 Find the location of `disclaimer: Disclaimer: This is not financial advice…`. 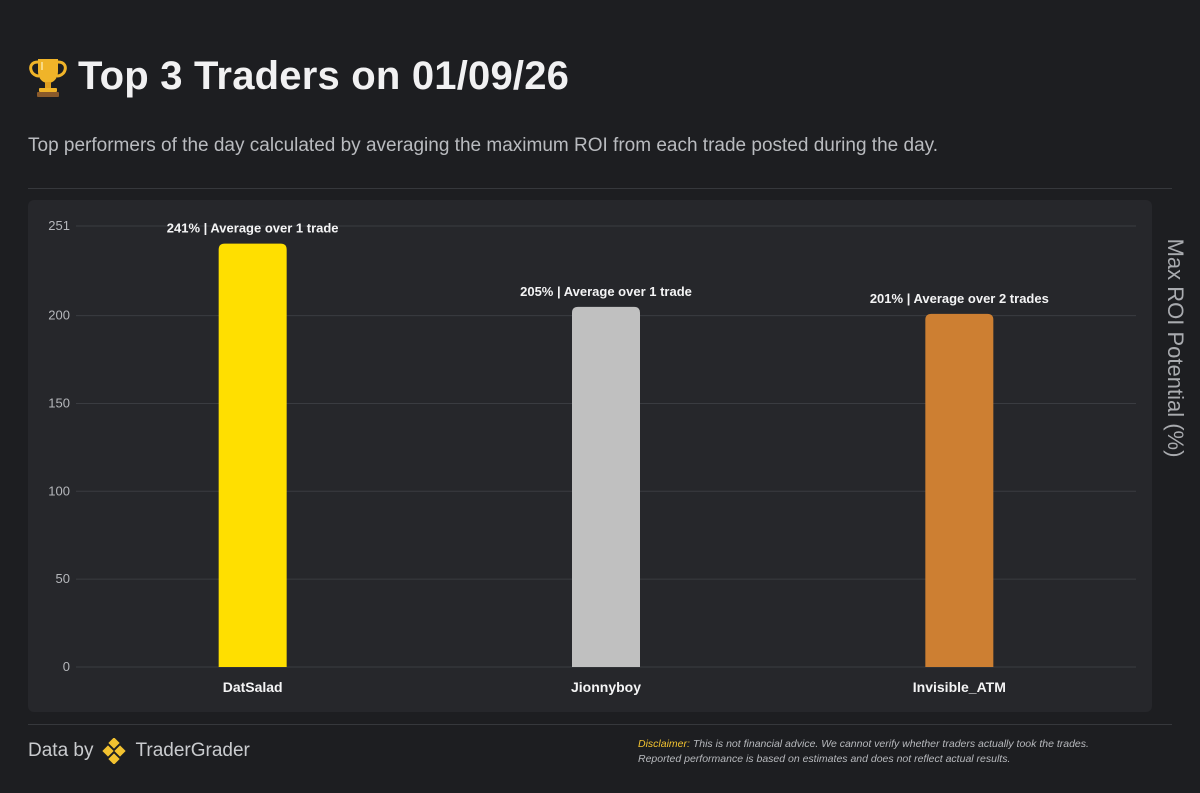

disclaimer: Disclaimer: This is not financial advice… is located at coordinates (863, 752).